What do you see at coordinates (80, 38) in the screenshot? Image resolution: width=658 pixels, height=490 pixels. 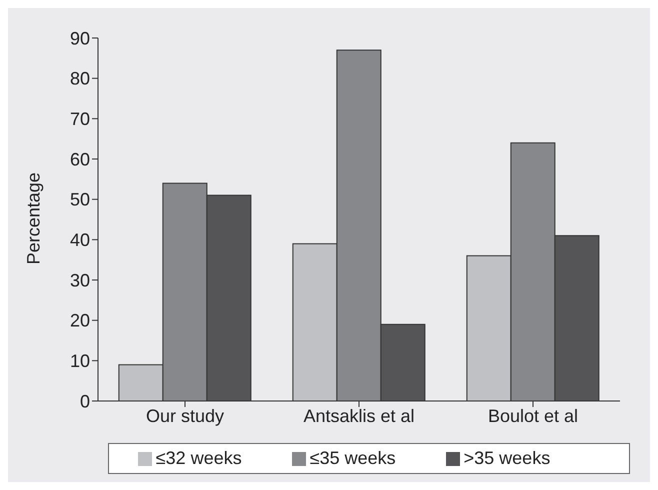 I see `y-tick-label: 90` at bounding box center [80, 38].